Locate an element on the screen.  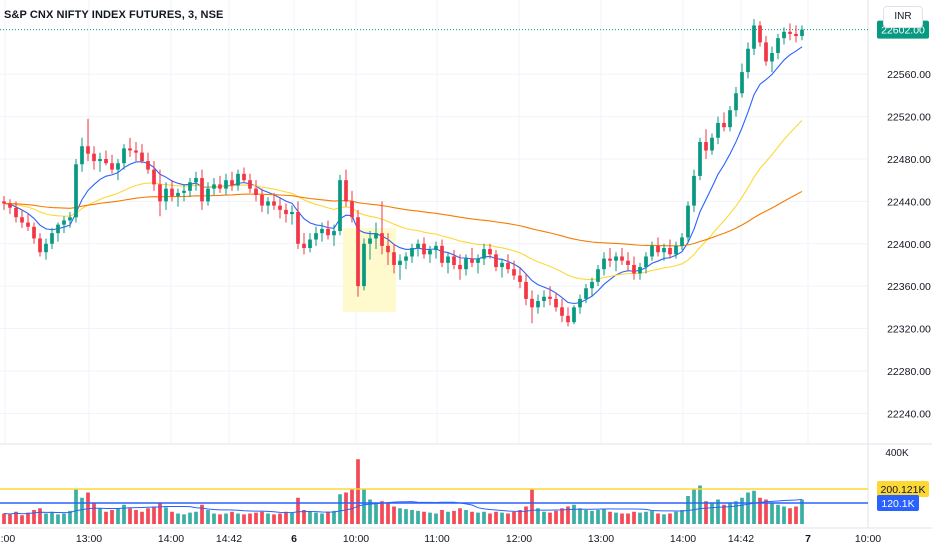
price-tick-label: 22360.00 is located at coordinates (909, 287).